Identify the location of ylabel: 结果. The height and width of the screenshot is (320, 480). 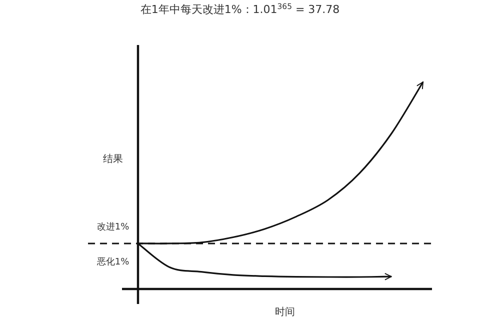
(113, 159).